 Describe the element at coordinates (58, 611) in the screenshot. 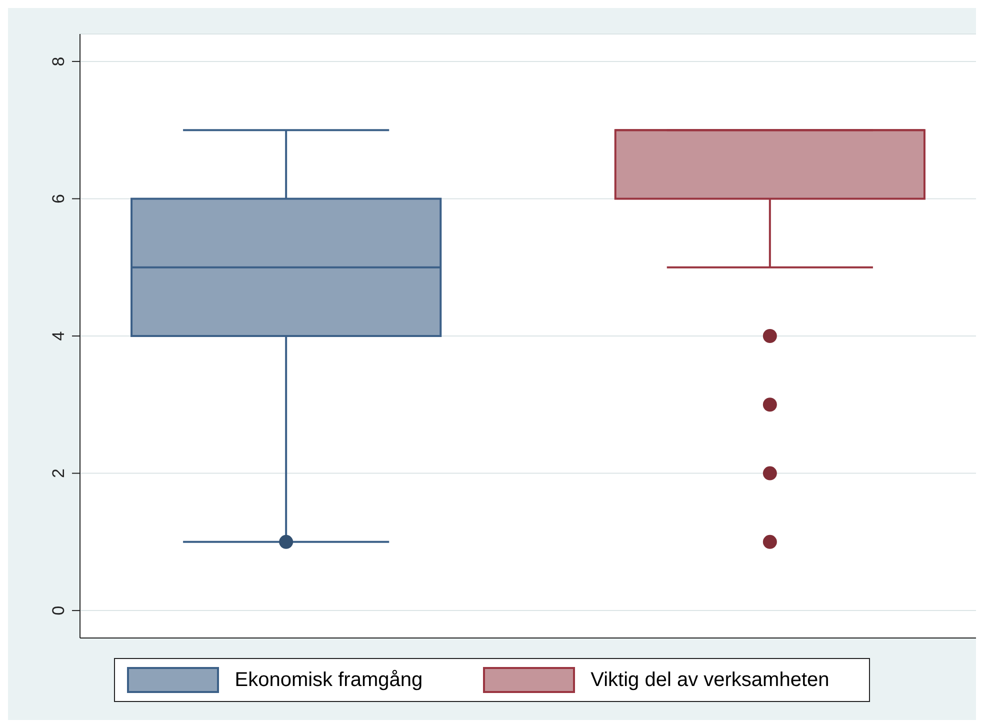

I see `y-tick-label: 0` at that location.